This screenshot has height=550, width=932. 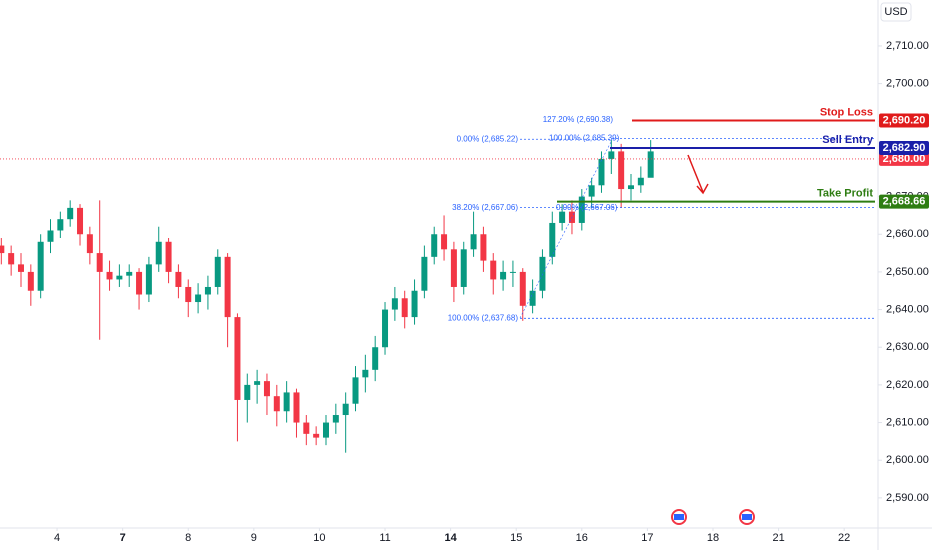 What do you see at coordinates (907, 385) in the screenshot?
I see `y-tick-label: 2,620.00` at bounding box center [907, 385].